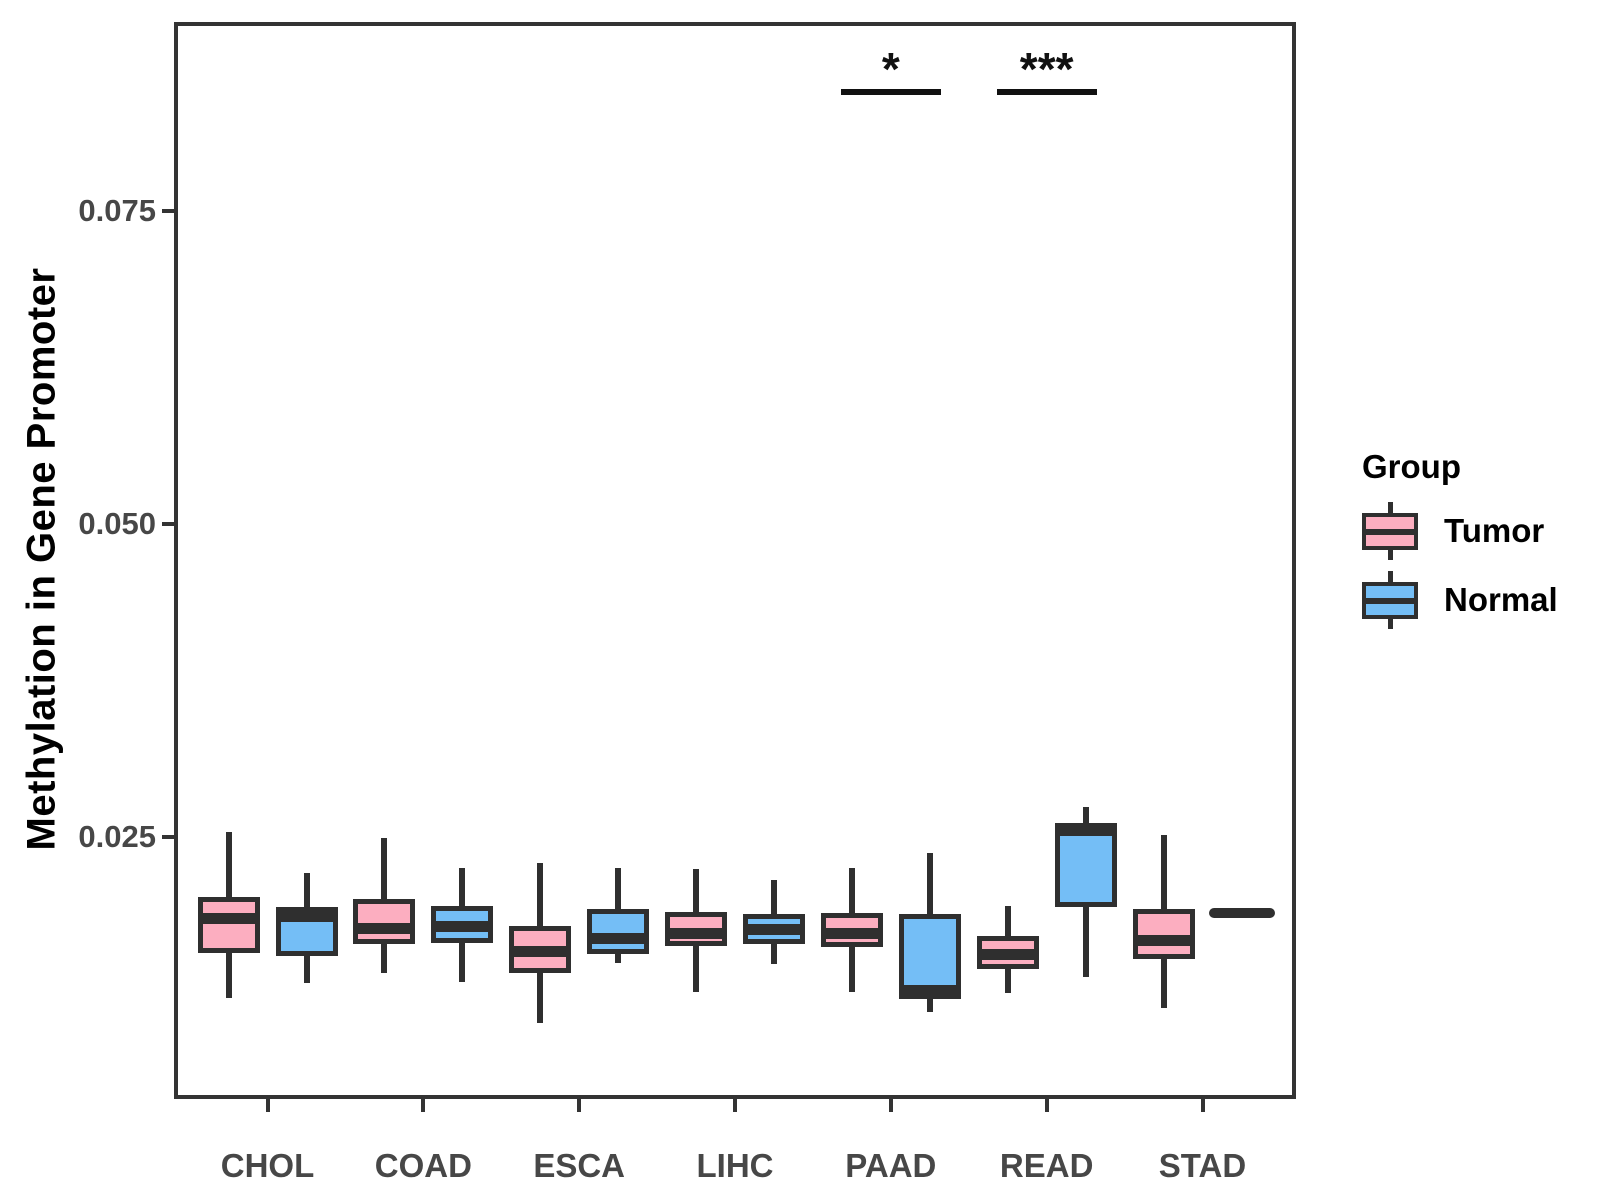 This screenshot has width=1600, height=1200. Describe the element at coordinates (1046, 69) in the screenshot. I see `significance-label-read: ***` at that location.